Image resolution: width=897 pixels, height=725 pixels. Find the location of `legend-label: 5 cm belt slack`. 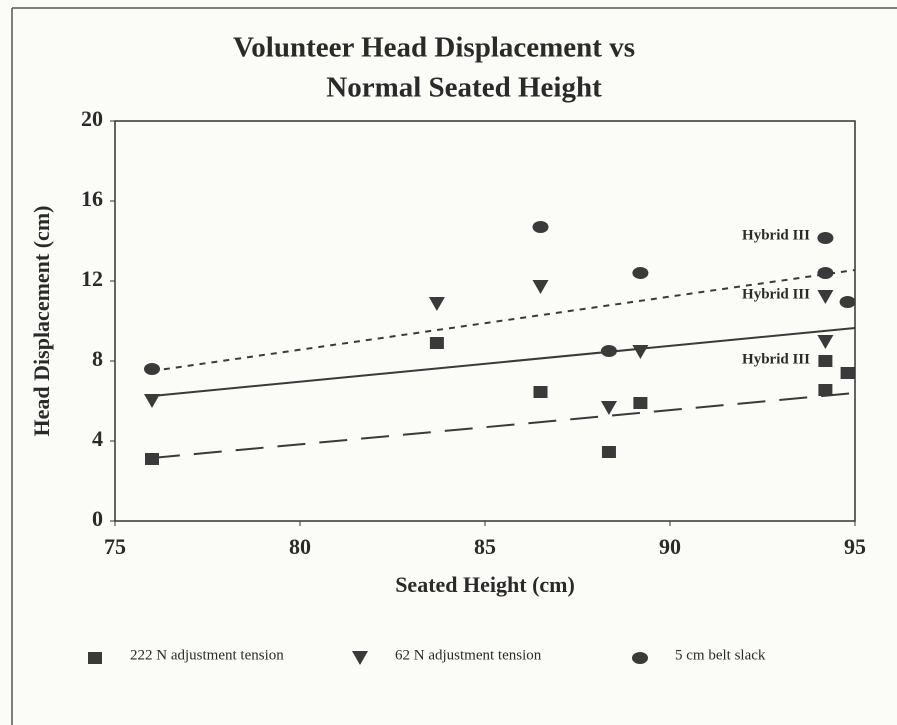

legend-label: 5 cm belt slack is located at coordinates (720, 655).